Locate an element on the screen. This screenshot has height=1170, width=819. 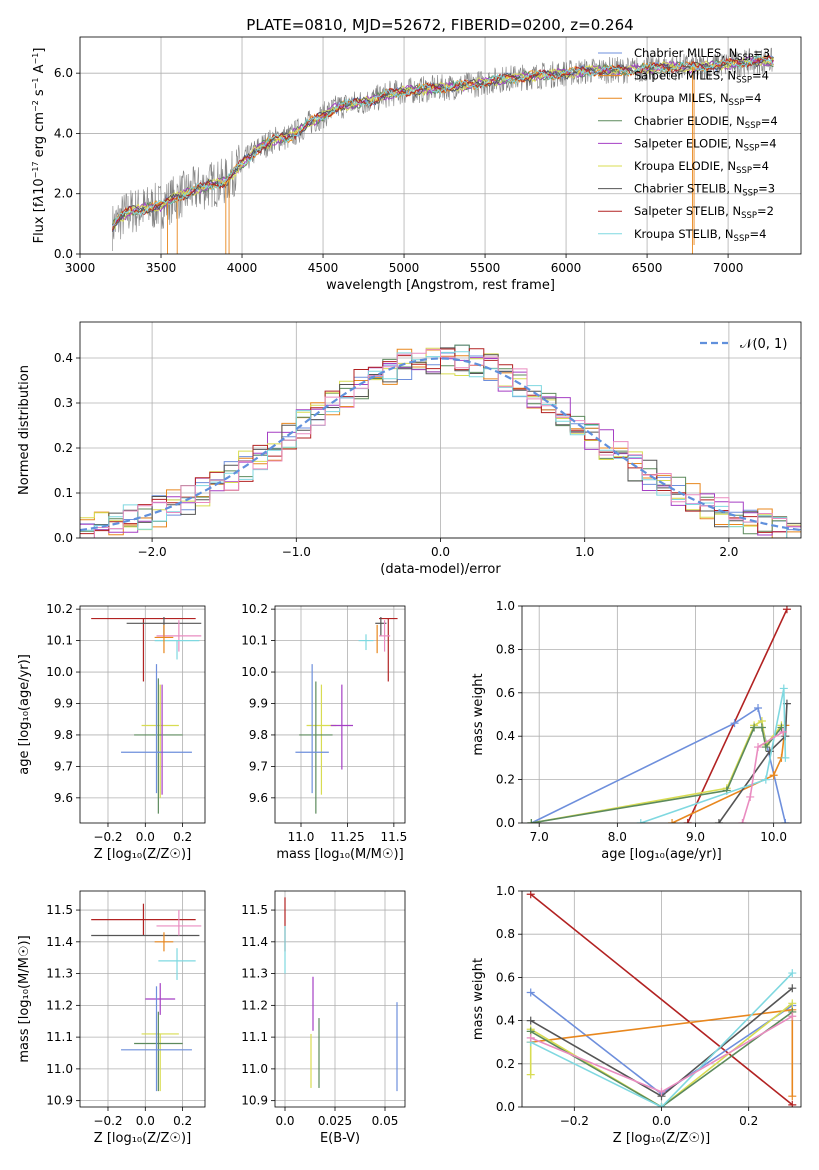
tick-label-x: 6000 is located at coordinates (566, 268).